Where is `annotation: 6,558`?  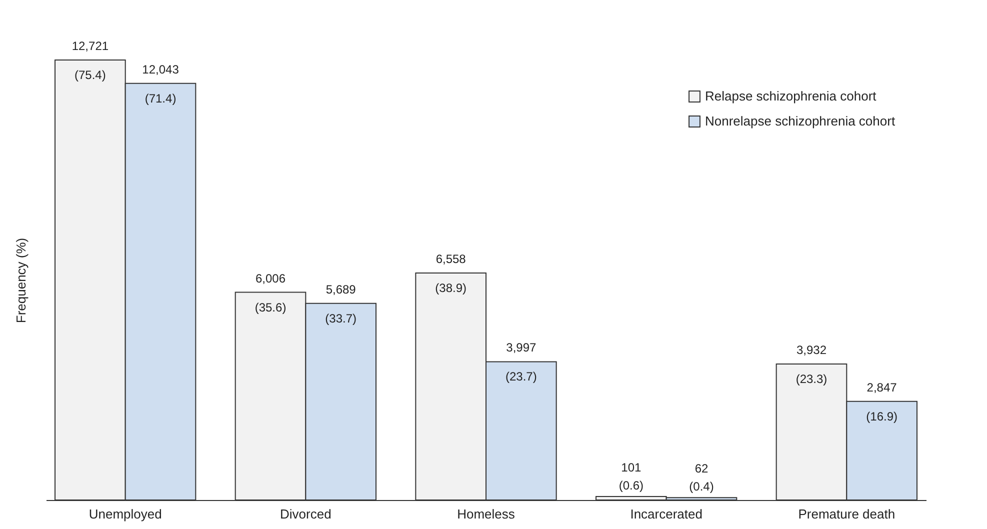 annotation: 6,558 is located at coordinates (451, 259).